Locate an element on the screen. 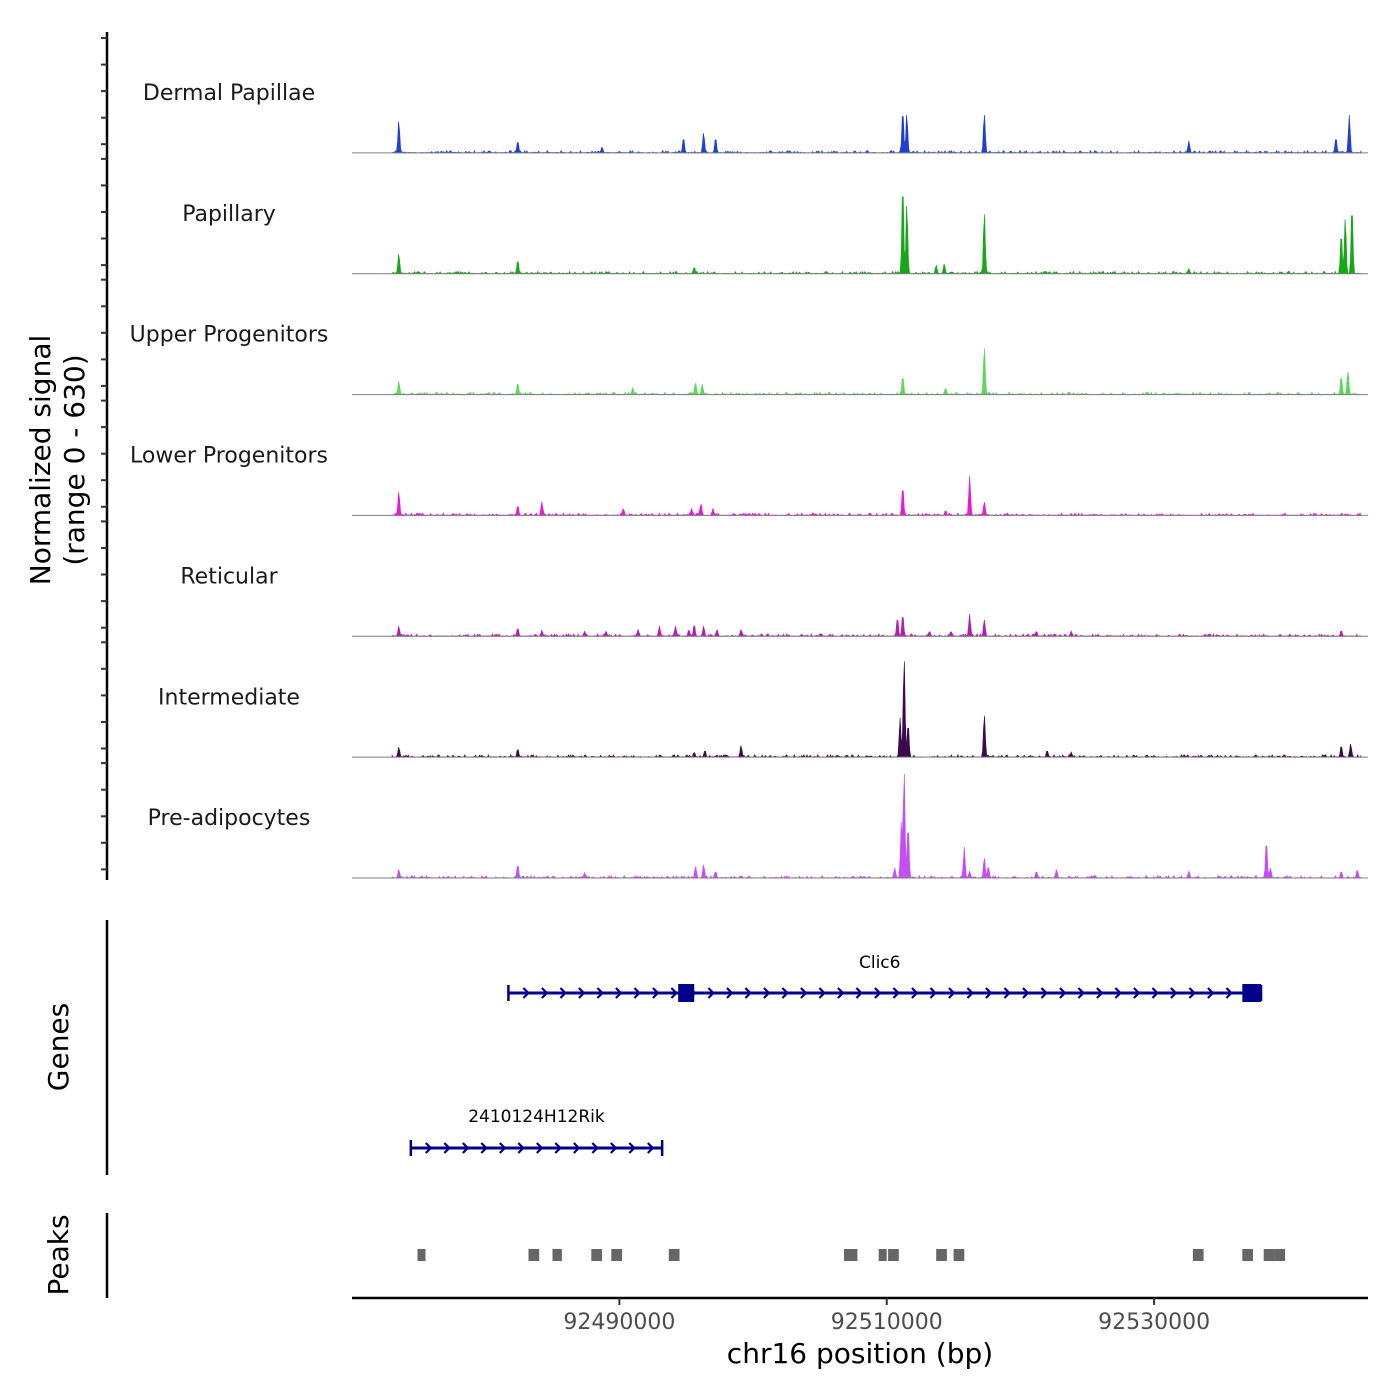 This screenshot has height=1400, width=1400. track-label-intermediate: Intermediate is located at coordinates (229, 697).